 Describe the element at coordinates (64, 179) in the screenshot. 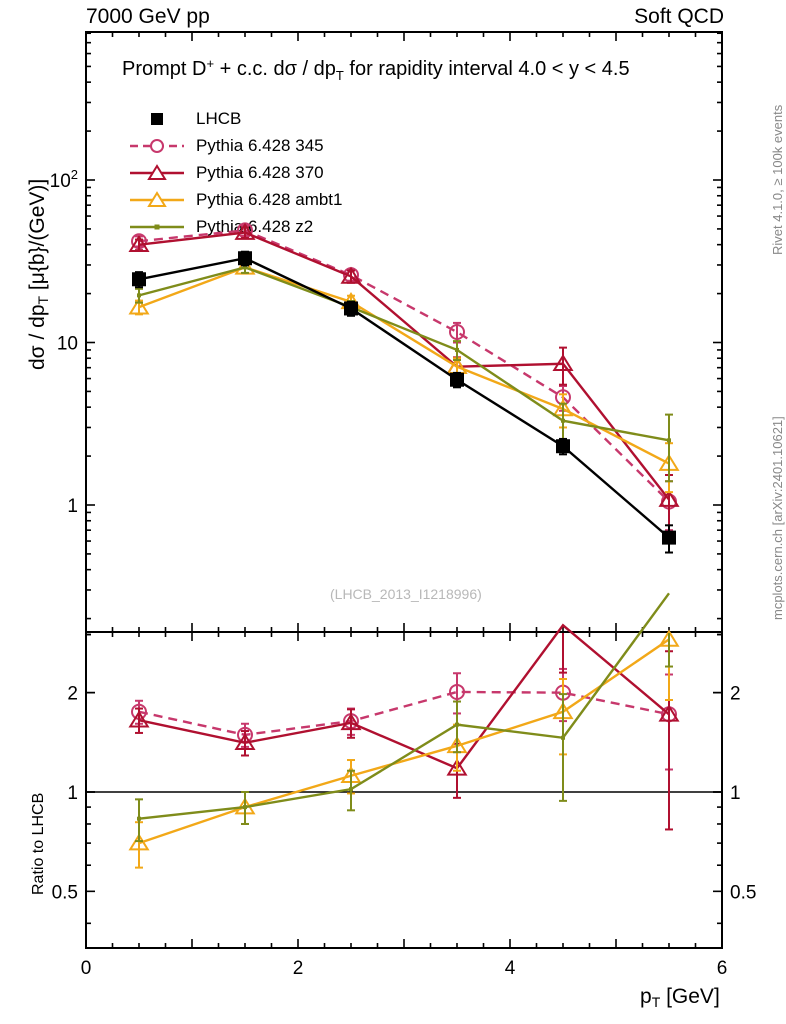

I see `y-tick-label-main: 102` at that location.